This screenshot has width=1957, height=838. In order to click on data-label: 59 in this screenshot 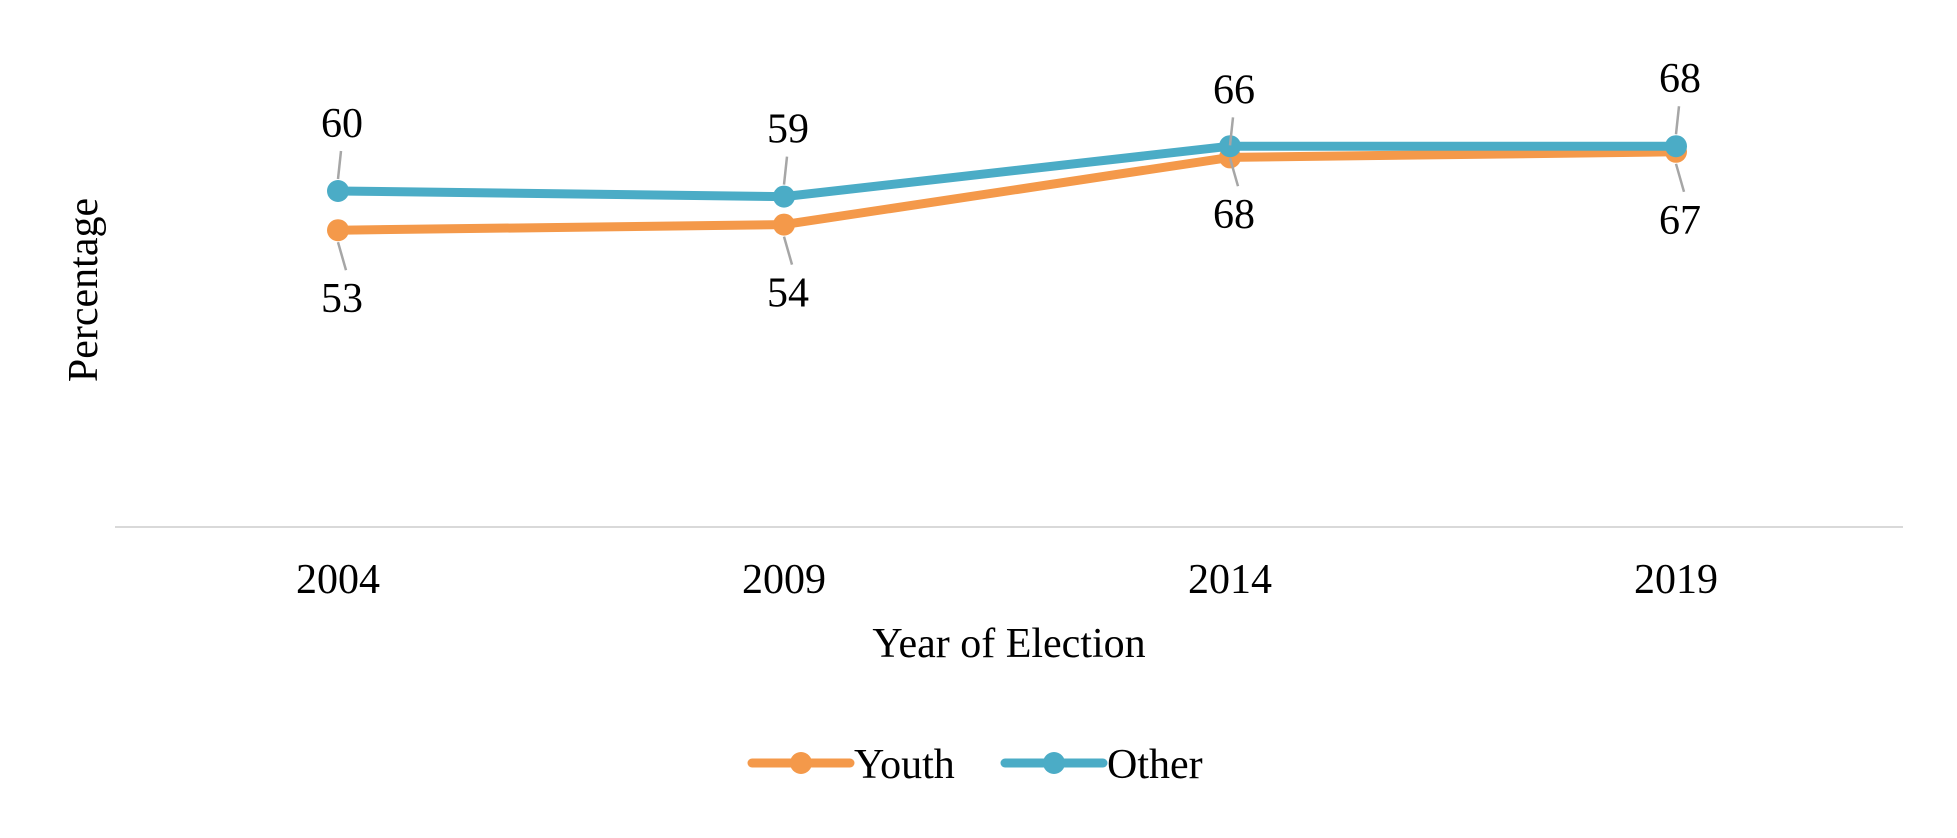, I will do `click(788, 130)`.